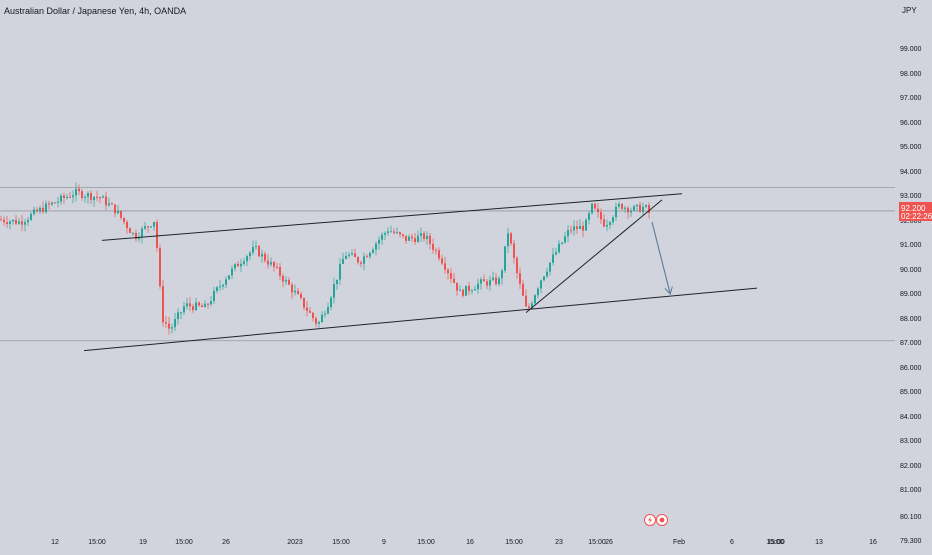 This screenshot has height=555, width=932. I want to click on x-tick-label: 19, so click(143, 542).